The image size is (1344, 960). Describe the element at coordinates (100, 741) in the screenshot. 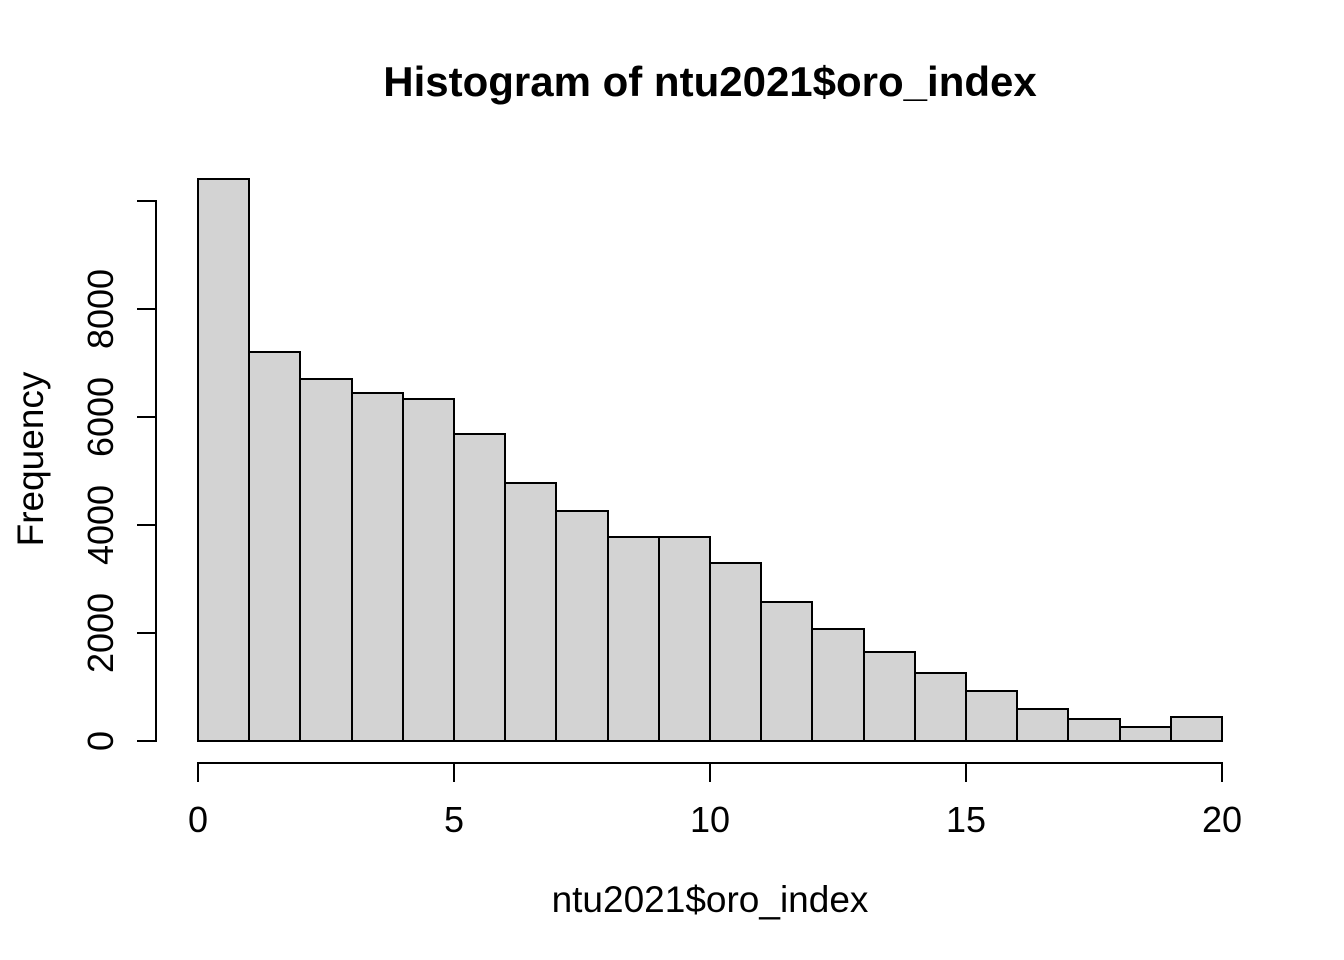

I see `y-tick-label: 0` at that location.